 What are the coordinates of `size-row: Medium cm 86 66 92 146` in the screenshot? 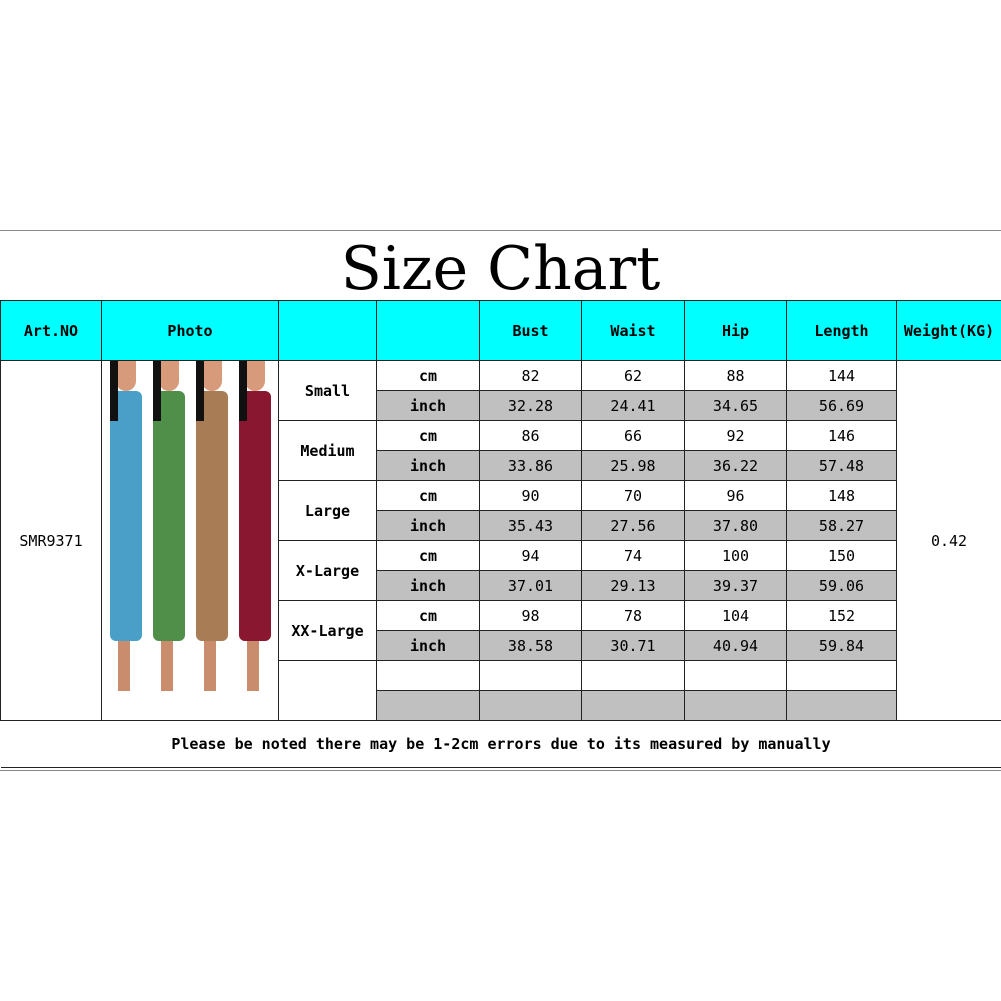 It's located at (501, 450).